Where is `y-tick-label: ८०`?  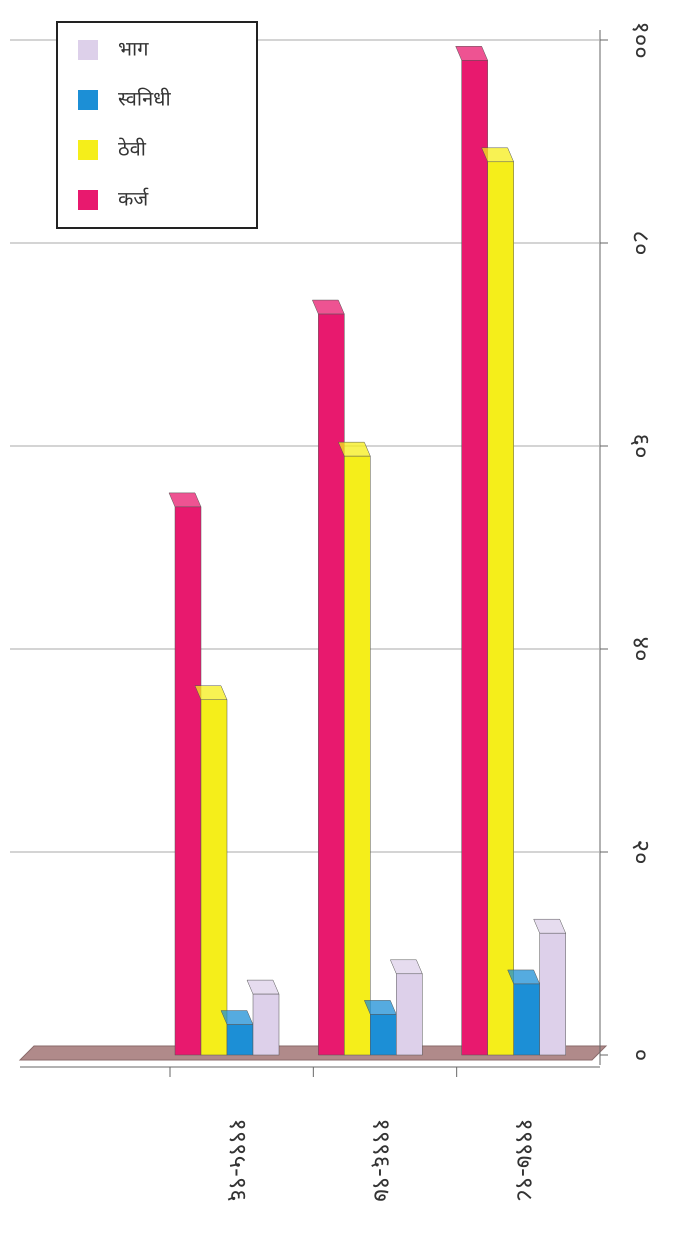
y-tick-label: ८० is located at coordinates (641, 243).